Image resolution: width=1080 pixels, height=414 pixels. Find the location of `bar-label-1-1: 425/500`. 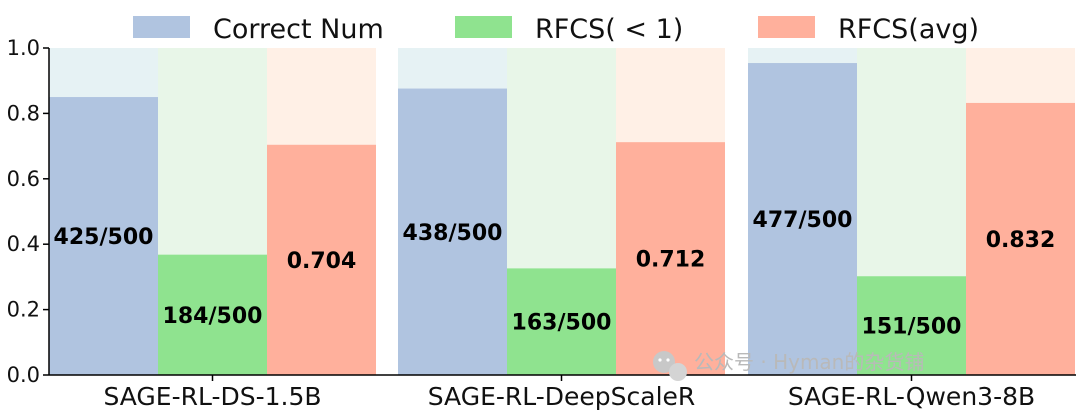

bar-label-1-1: 425/500 is located at coordinates (104, 237).